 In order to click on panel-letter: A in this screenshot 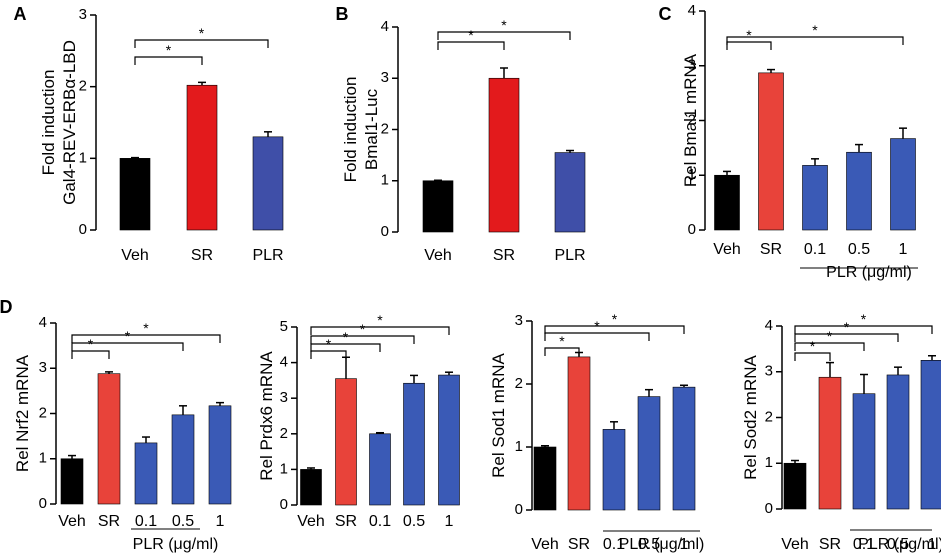, I will do `click(20, 14)`.